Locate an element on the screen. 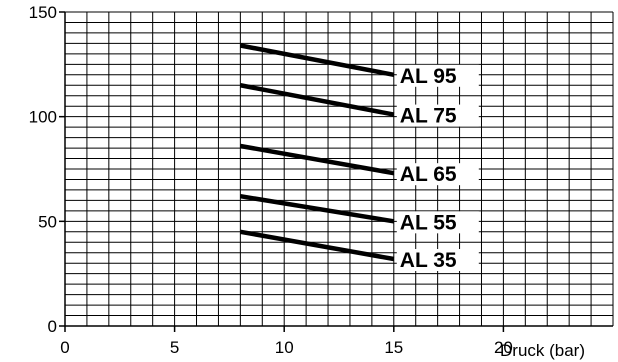 The image size is (618, 362). y-tick-label: 0 is located at coordinates (52, 326).